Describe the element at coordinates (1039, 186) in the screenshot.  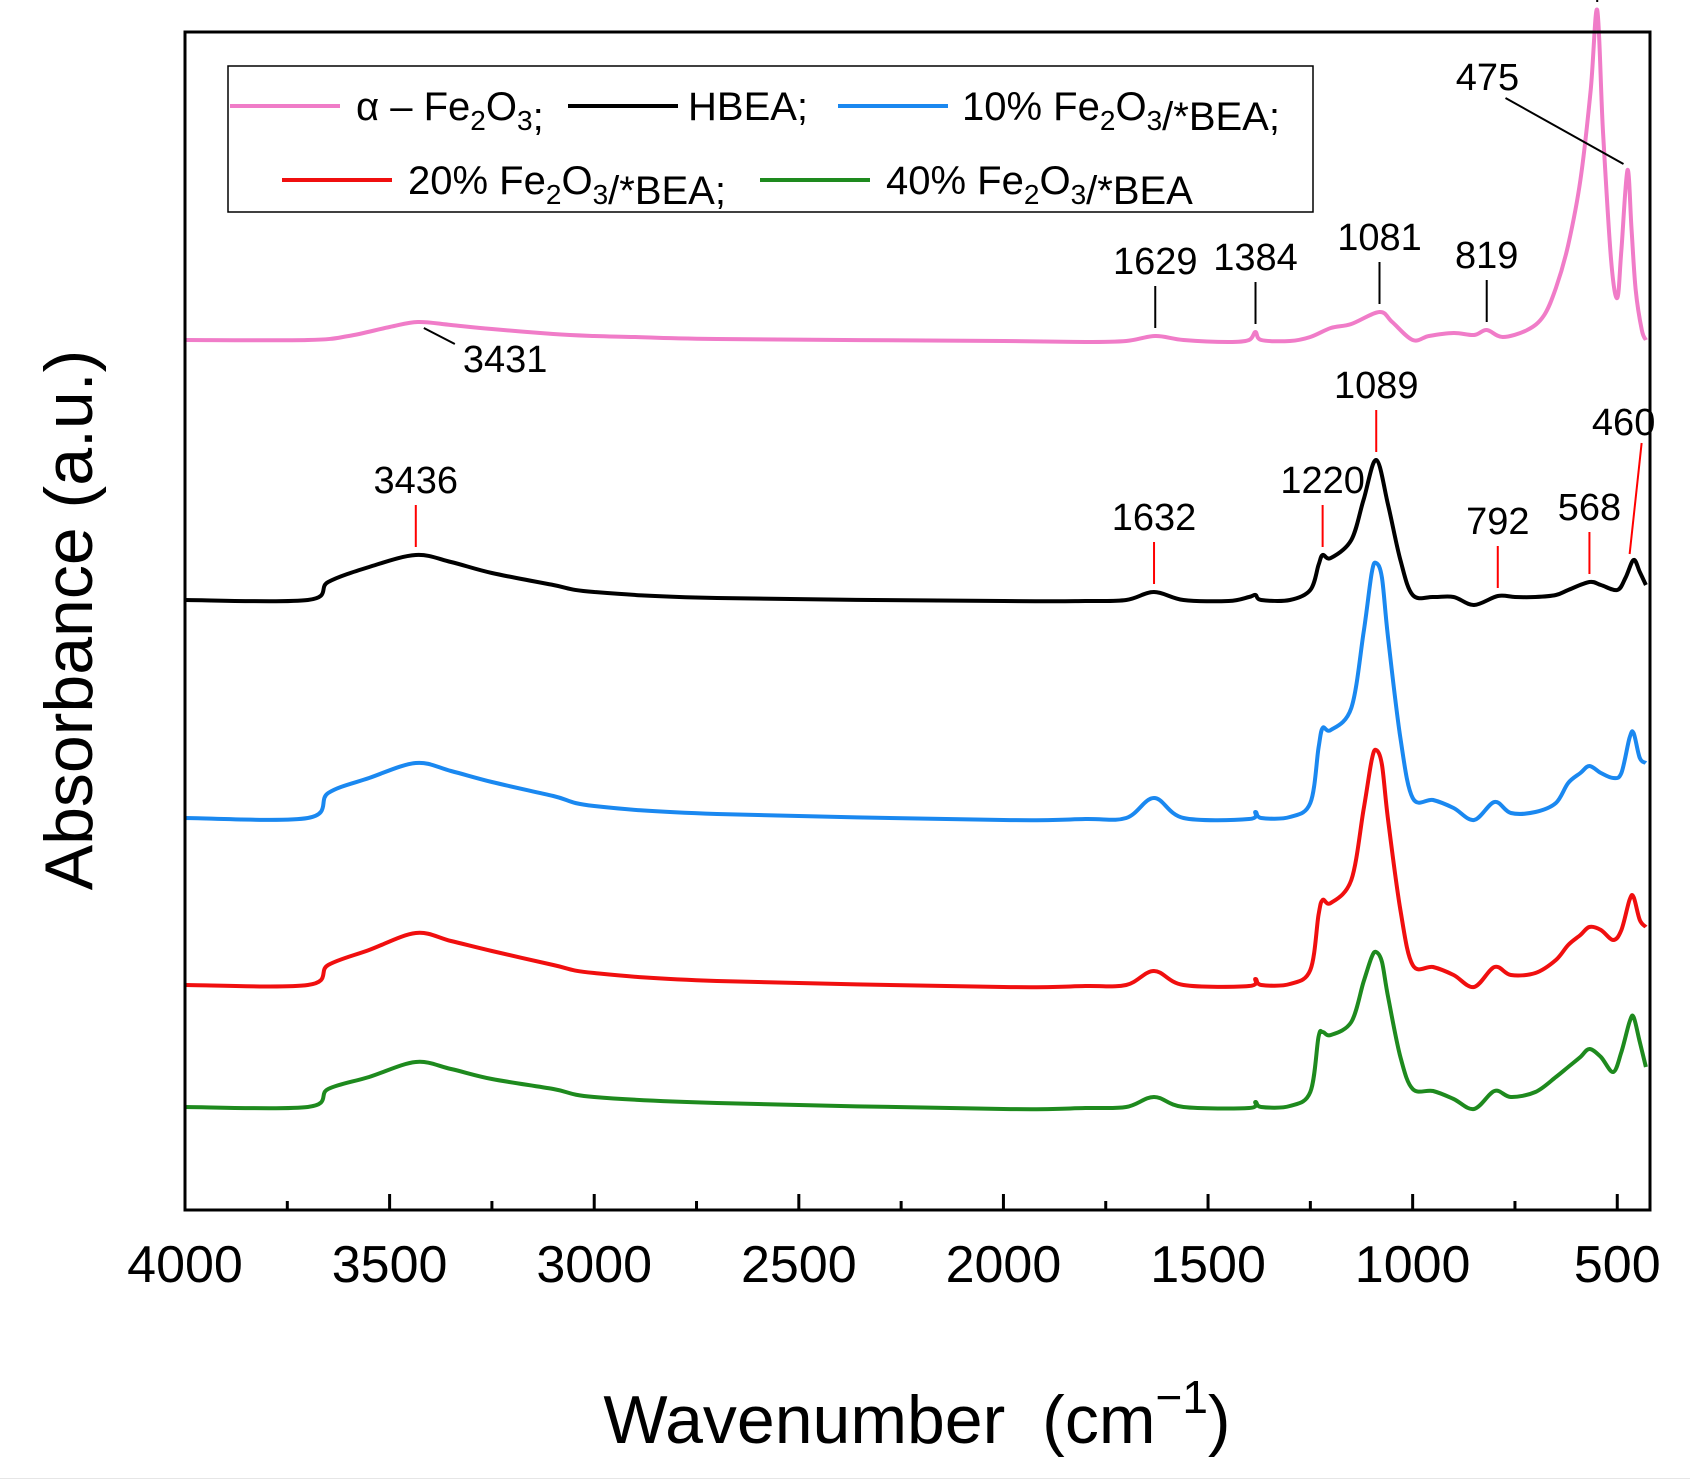
I see `legend-label-40pct: 40% Fe2O3/*BEA` at that location.